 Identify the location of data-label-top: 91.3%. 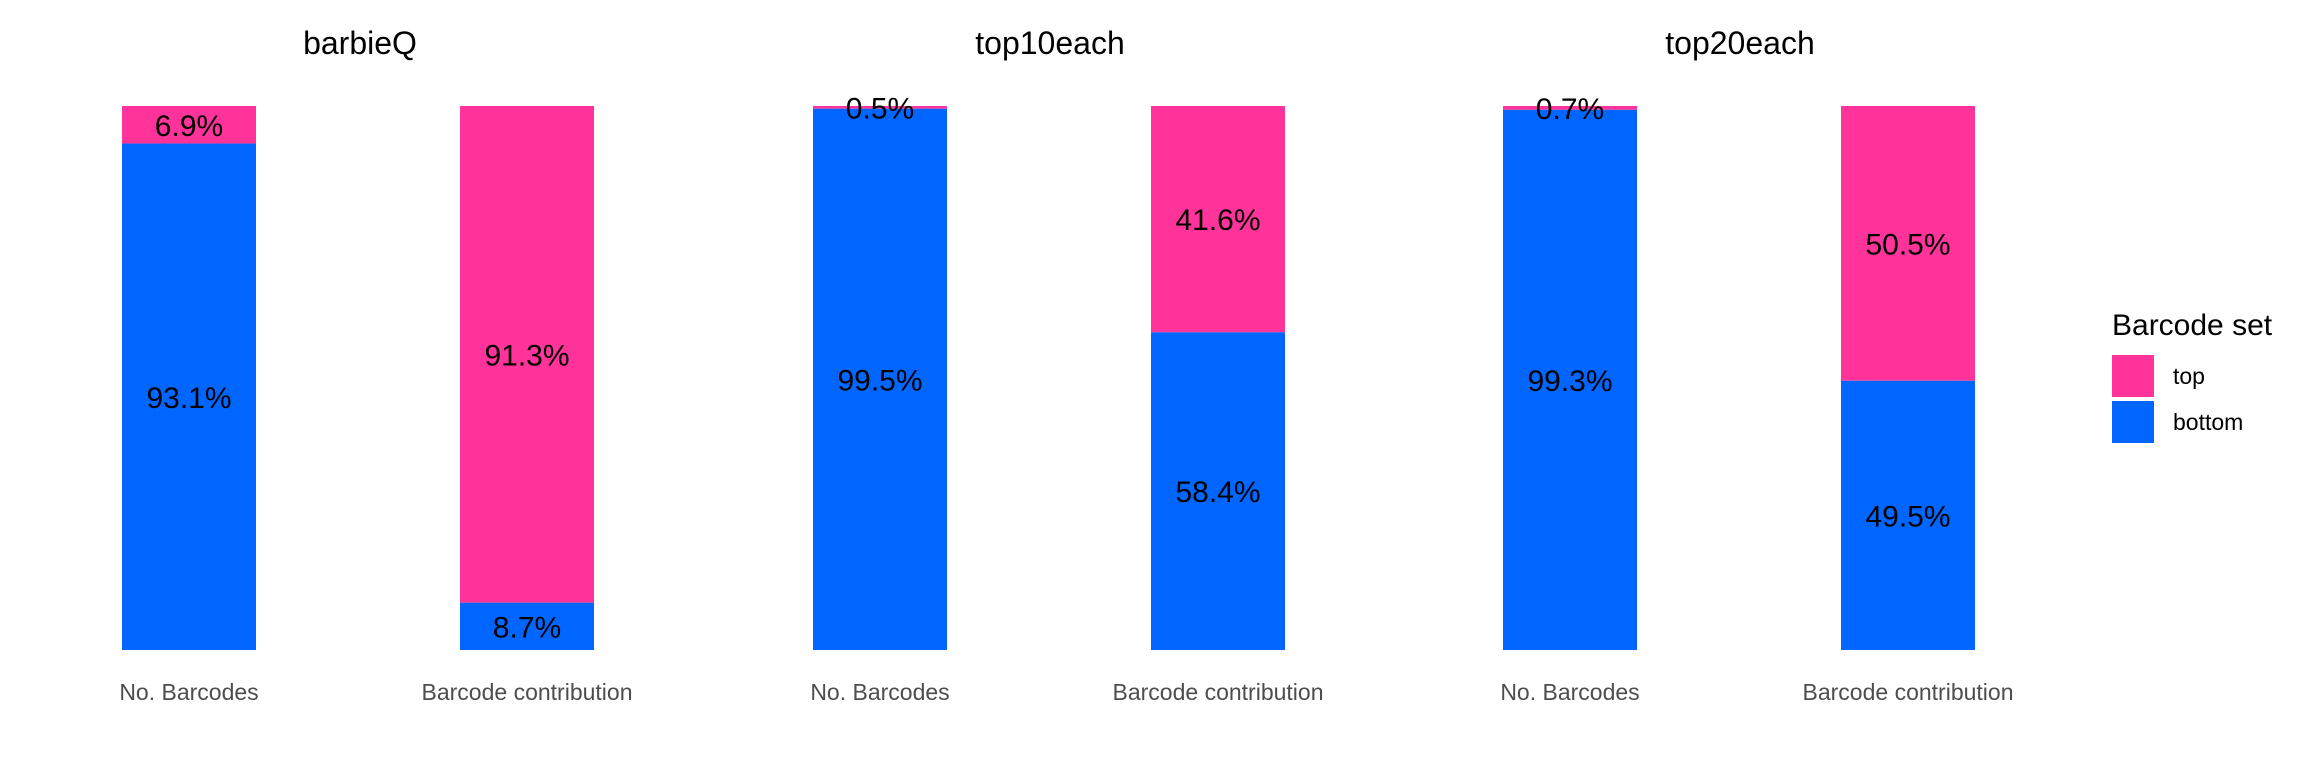
(526, 355).